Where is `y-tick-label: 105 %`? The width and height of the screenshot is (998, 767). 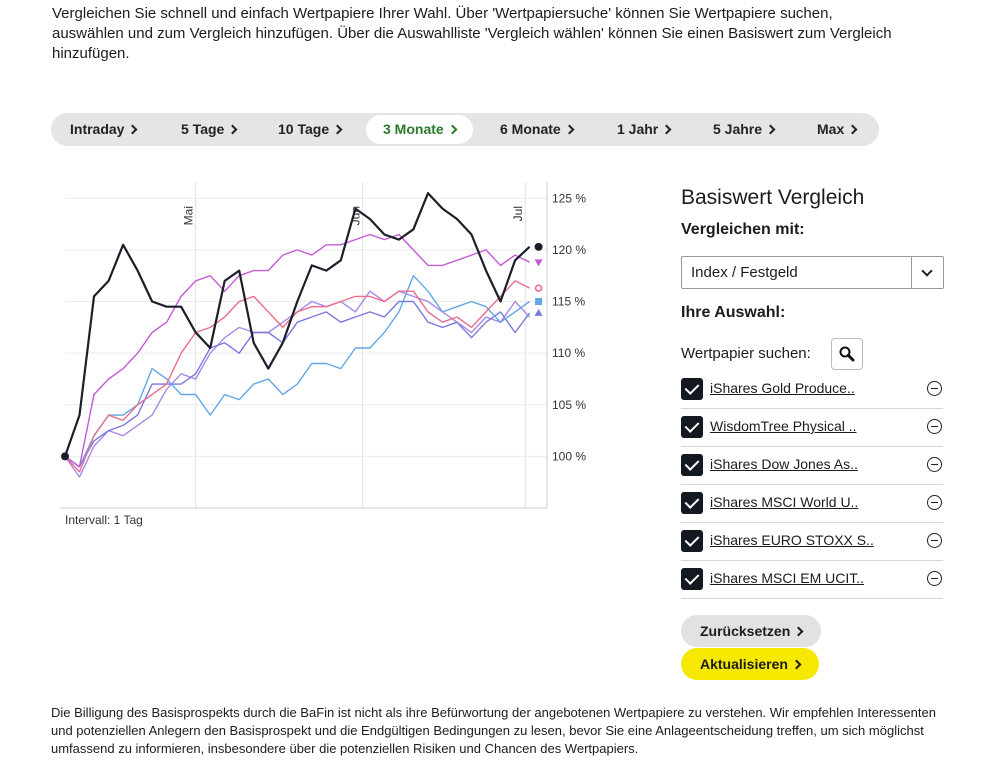
y-tick-label: 105 % is located at coordinates (569, 405).